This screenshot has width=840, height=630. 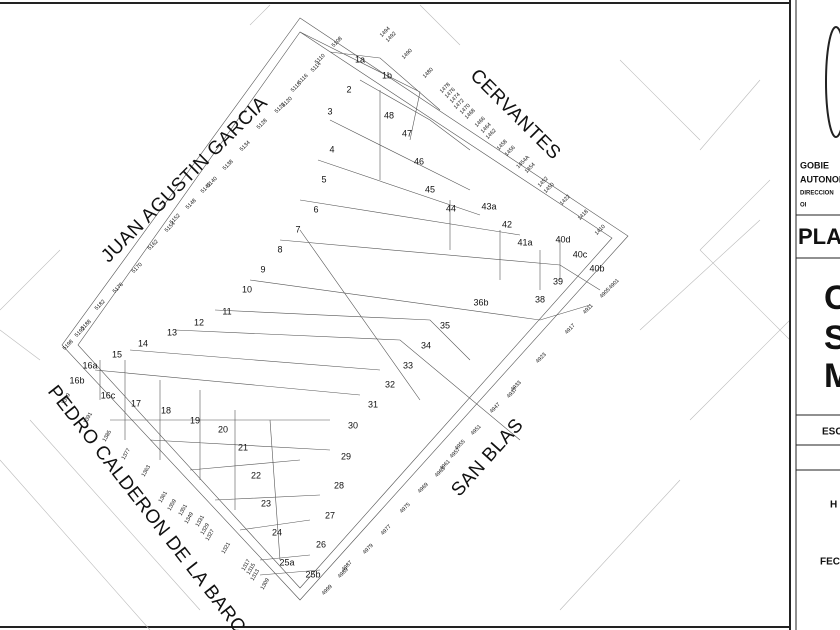 I want to click on lot-number: 6, so click(x=315, y=209).